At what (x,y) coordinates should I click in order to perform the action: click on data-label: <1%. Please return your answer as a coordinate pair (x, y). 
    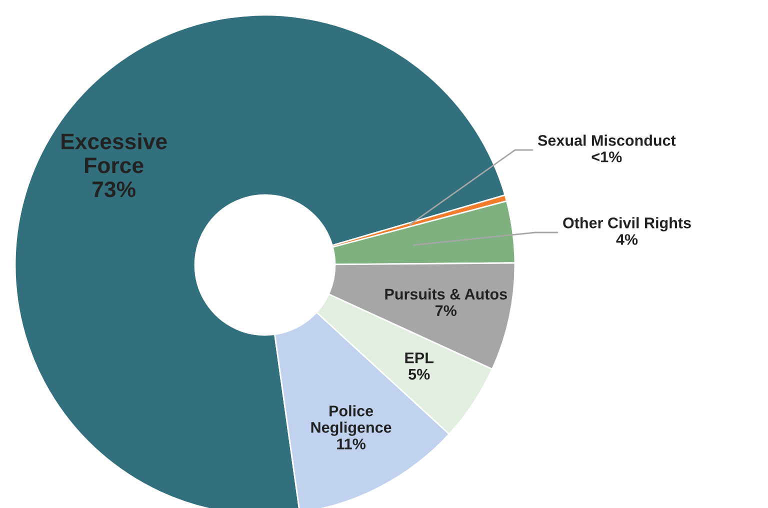
    Looking at the image, I should click on (607, 157).